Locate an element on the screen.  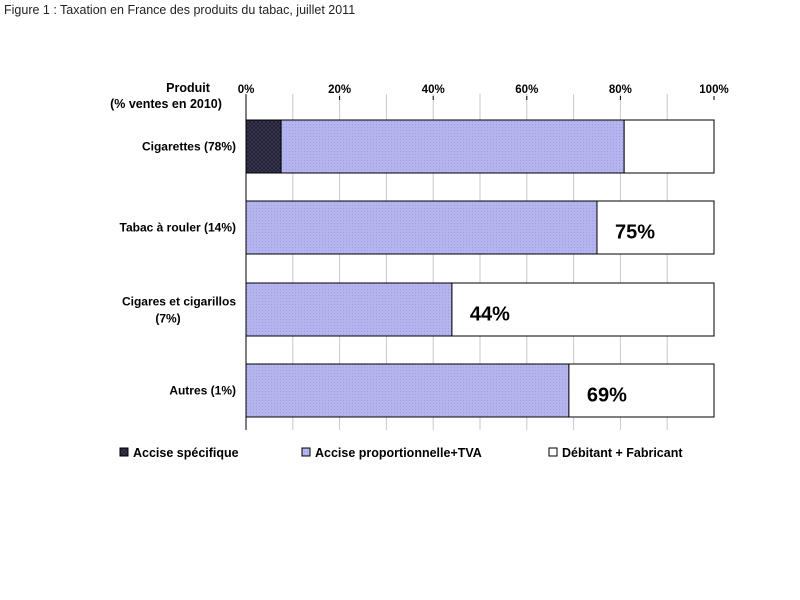
x-axis-ticks: 0% 20% 40% 60% 80% 100% is located at coordinates (483, 92).